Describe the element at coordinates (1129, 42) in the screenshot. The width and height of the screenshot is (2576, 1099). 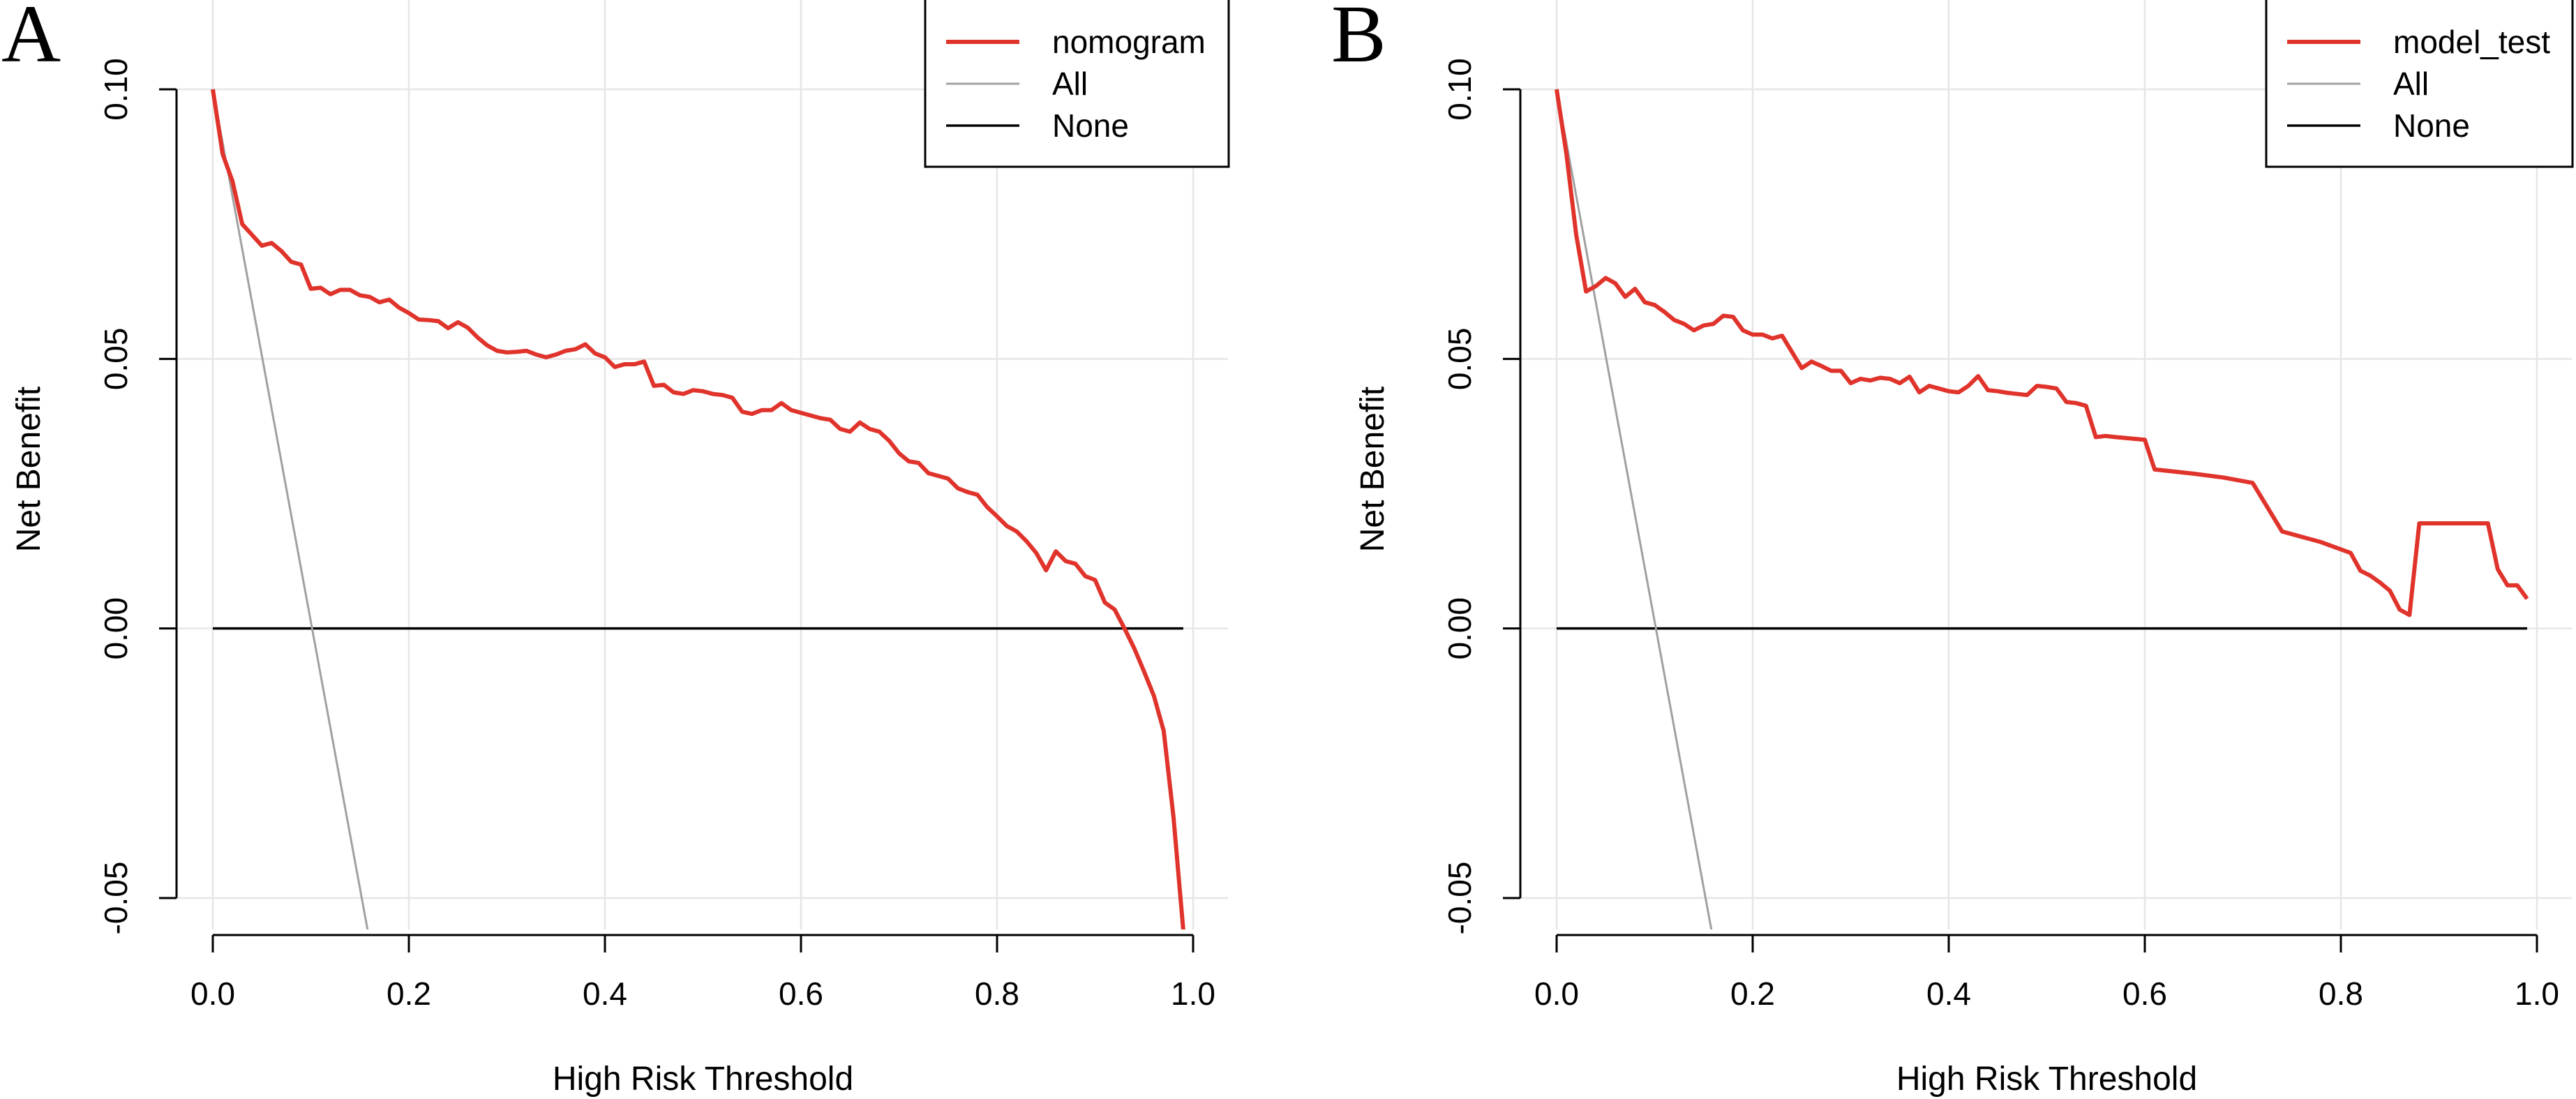
I see `legend-label: nomogram` at that location.